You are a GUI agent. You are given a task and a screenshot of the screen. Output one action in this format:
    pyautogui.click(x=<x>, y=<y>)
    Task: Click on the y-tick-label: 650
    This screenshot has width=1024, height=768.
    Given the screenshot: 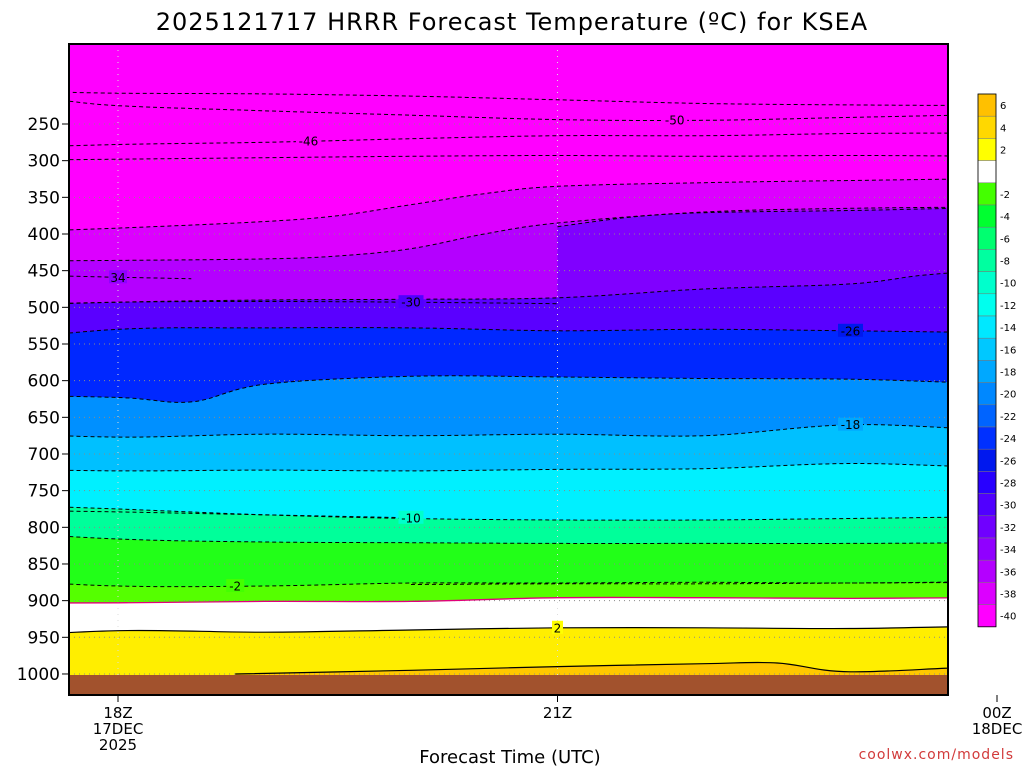 What is the action you would take?
    pyautogui.click(x=44, y=418)
    